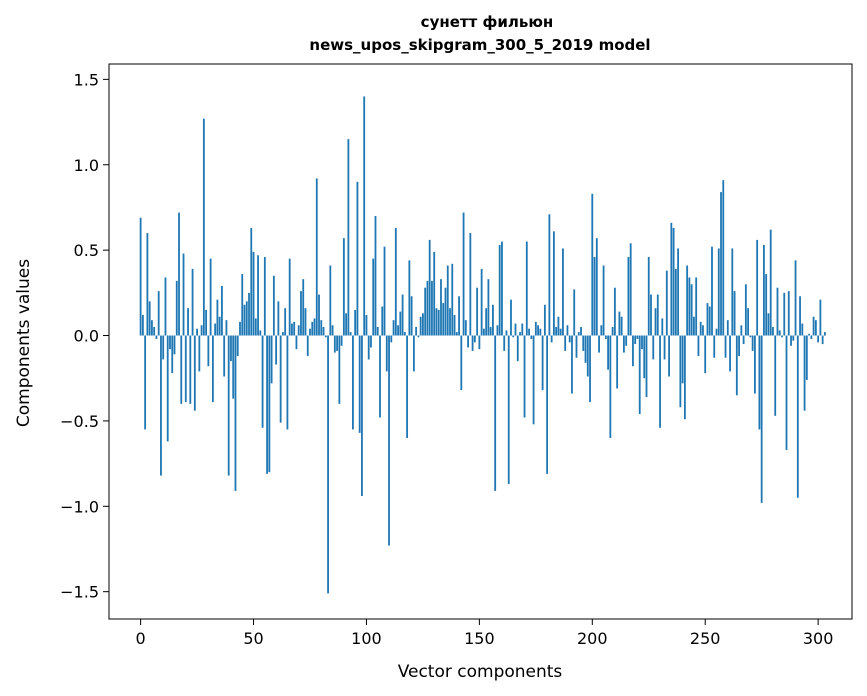 The width and height of the screenshot is (867, 696). I want to click on y-tick-label: −1.5, so click(79, 592).